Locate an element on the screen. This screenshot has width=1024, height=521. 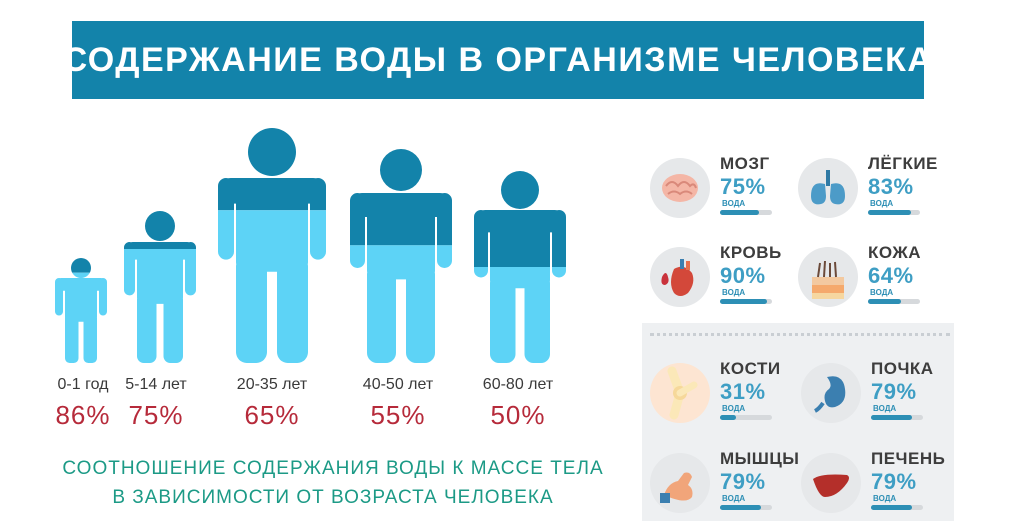
age-percent-1: 75% is located at coordinates (156, 415).